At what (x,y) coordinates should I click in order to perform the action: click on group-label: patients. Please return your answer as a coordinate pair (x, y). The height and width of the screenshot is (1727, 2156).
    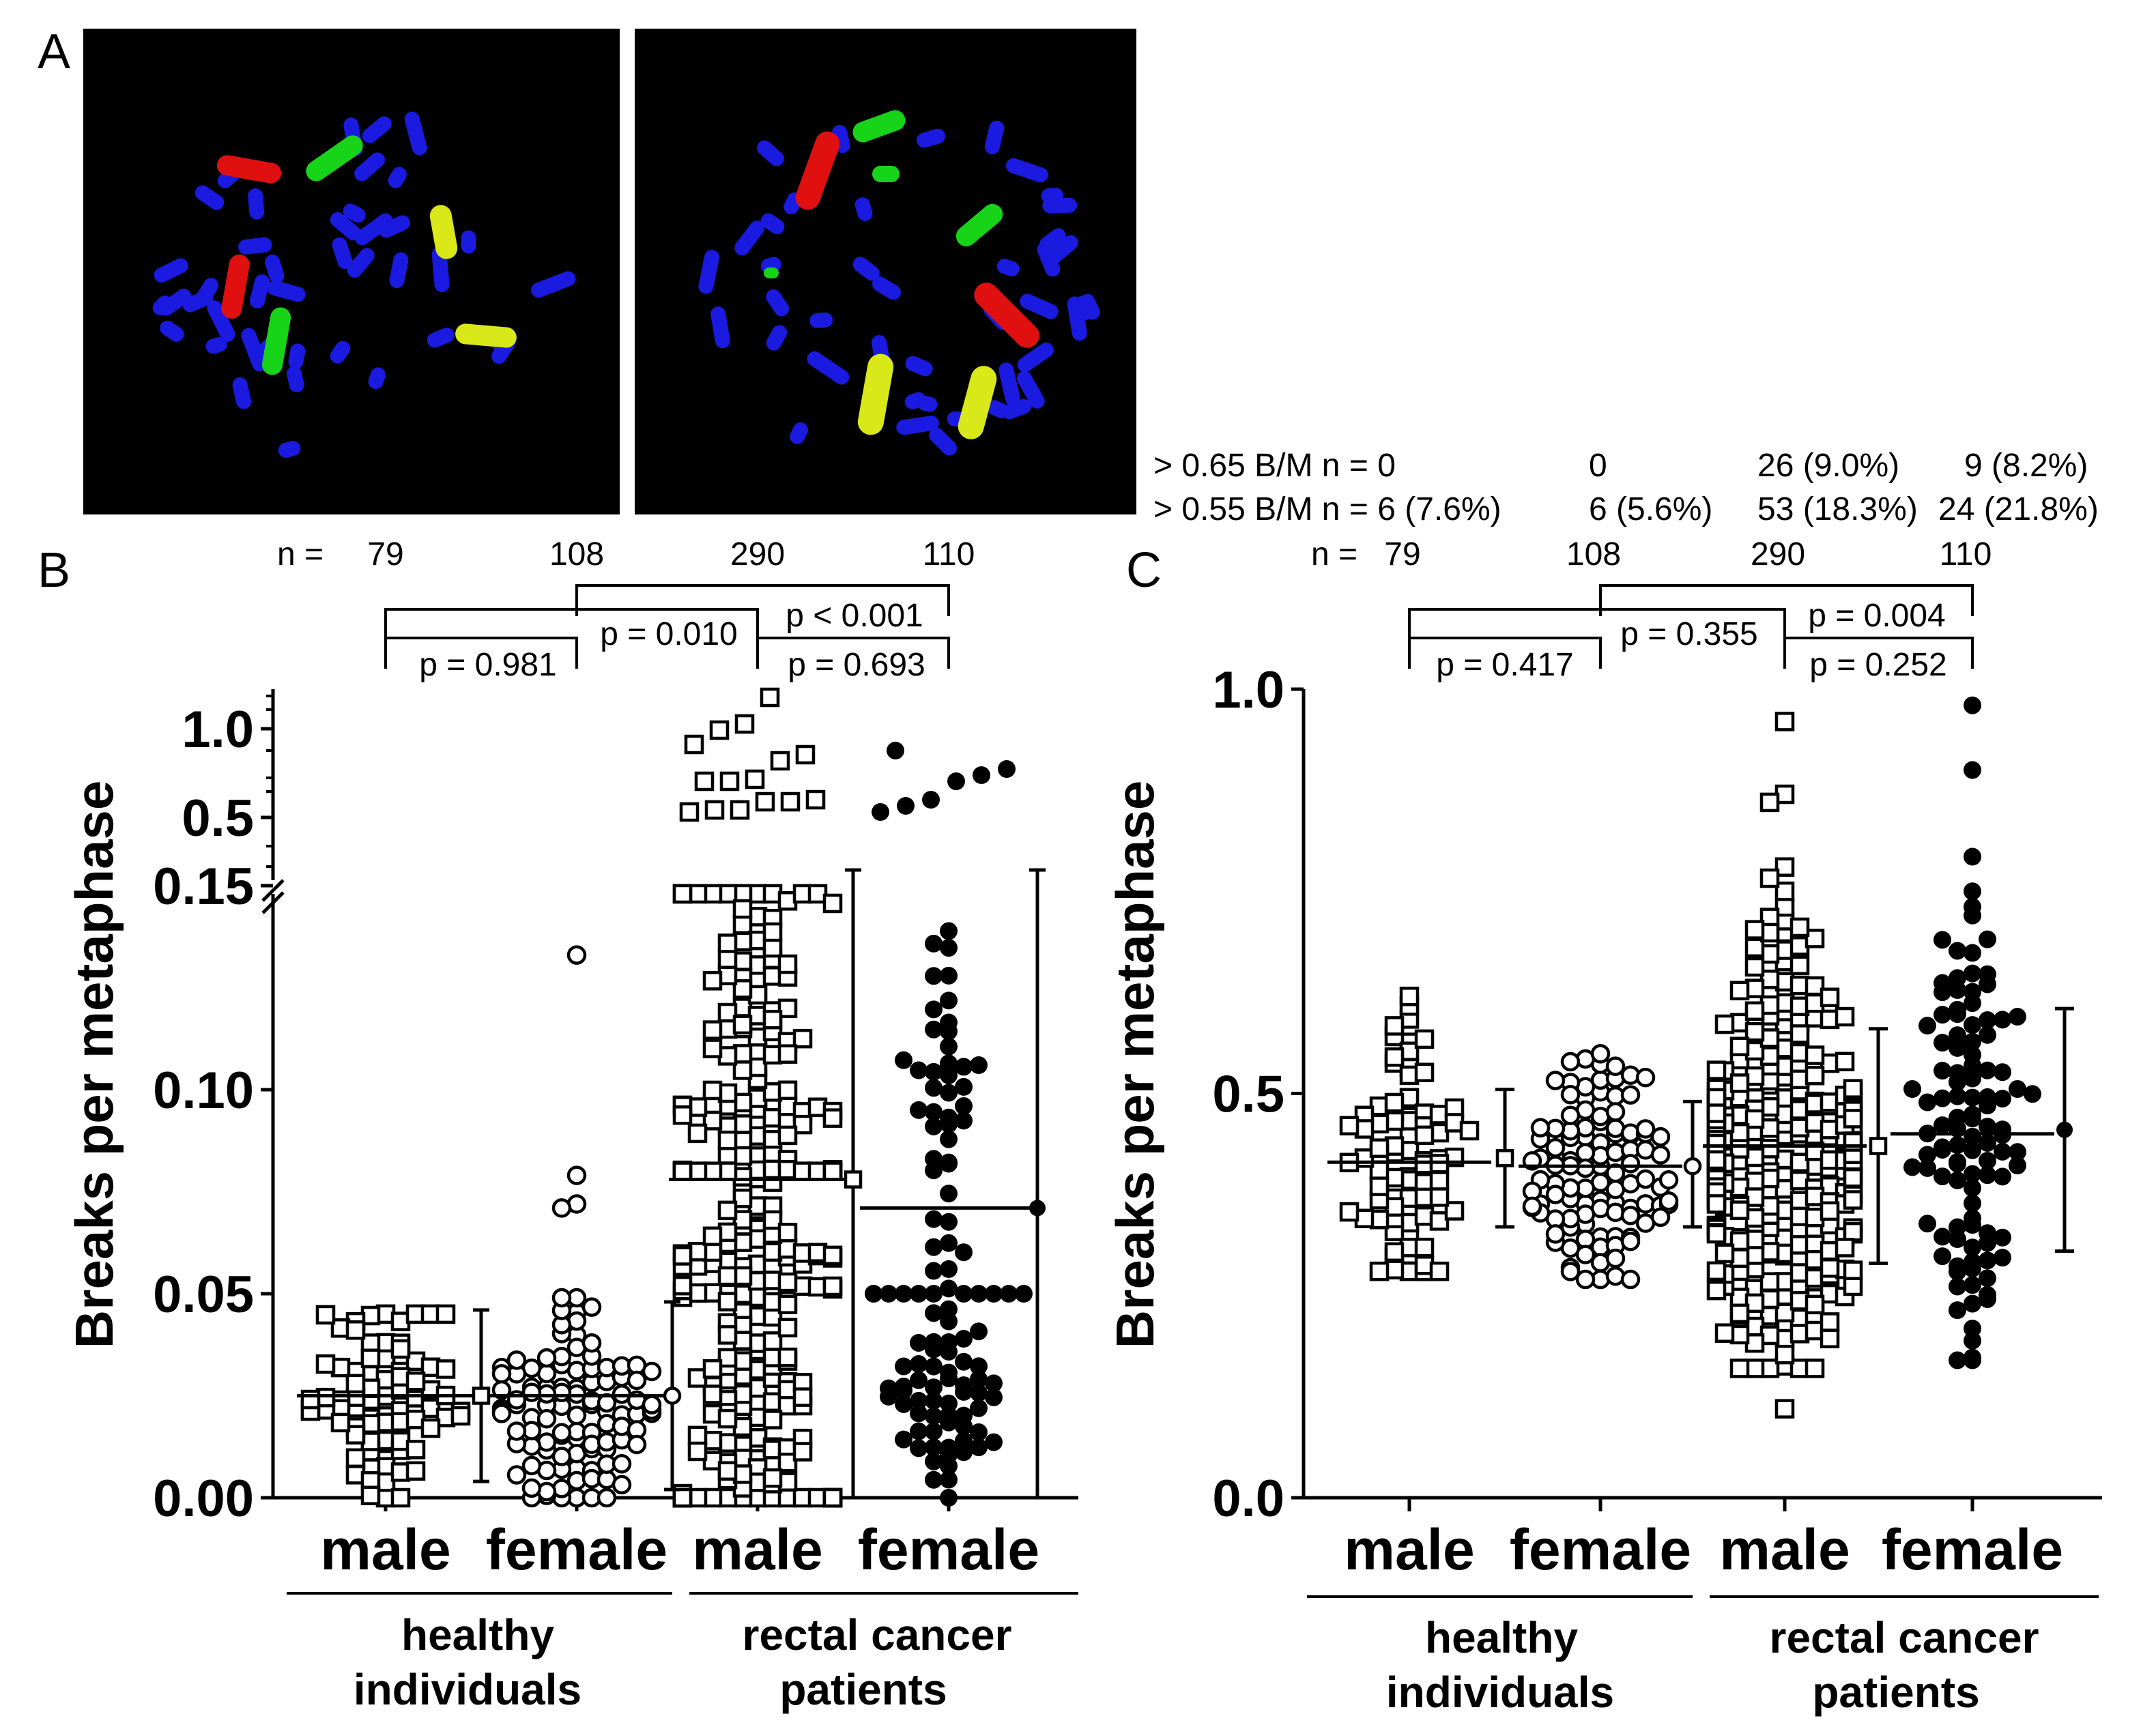
    Looking at the image, I should click on (1895, 1692).